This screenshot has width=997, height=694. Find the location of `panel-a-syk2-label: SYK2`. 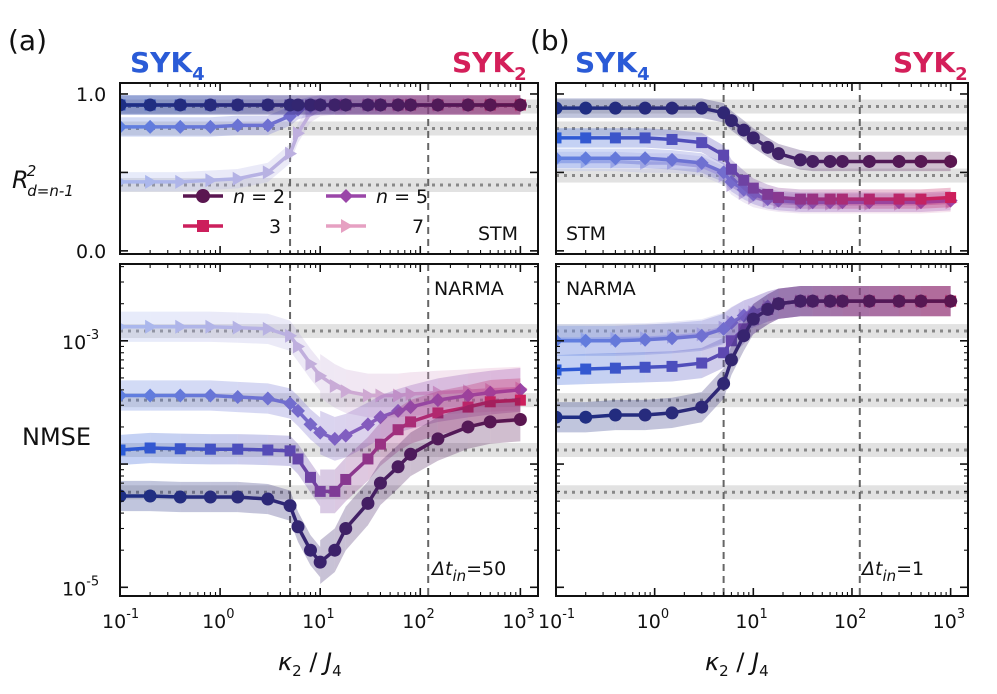

panel-a-syk2-label: SYK2 is located at coordinates (489, 65).